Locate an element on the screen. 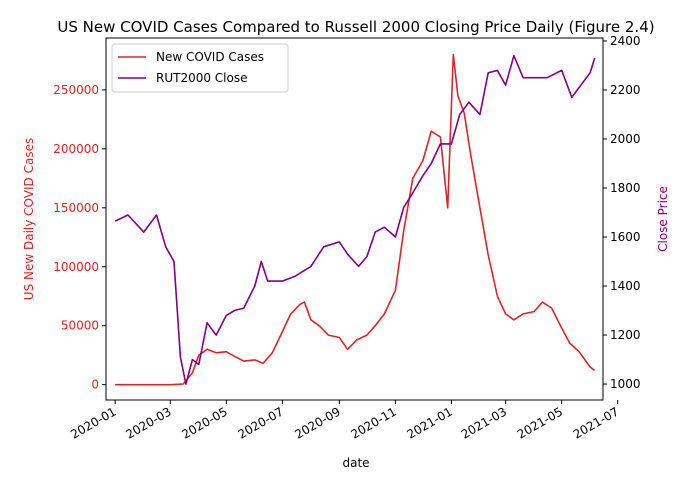  y-axis-left-label: US New Daily COVID Cases is located at coordinates (29, 219).